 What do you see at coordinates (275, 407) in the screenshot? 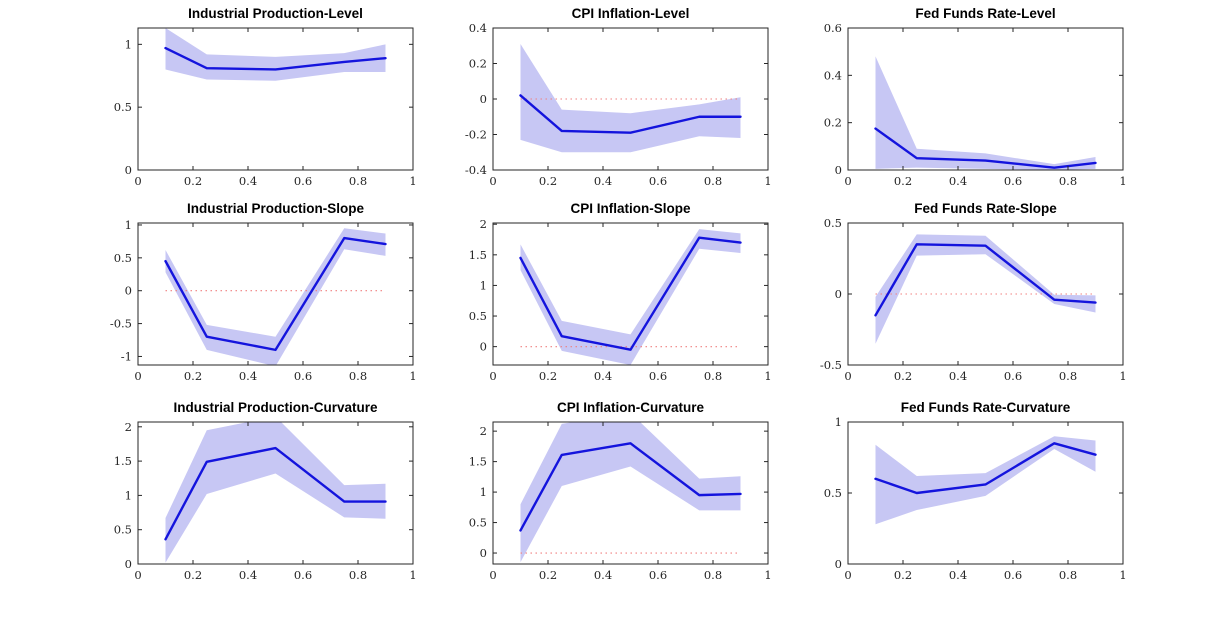
I see `chart-title: Industrial Production-Curvature` at bounding box center [275, 407].